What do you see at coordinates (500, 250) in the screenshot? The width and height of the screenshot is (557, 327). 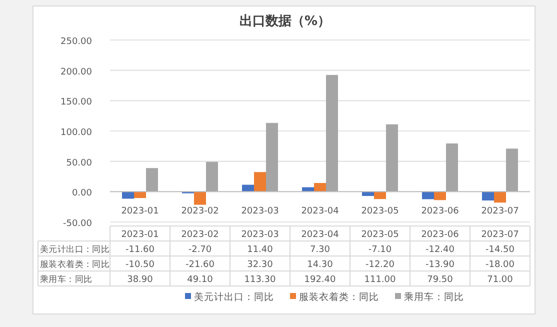 I see `data-label: -14.50` at bounding box center [500, 250].